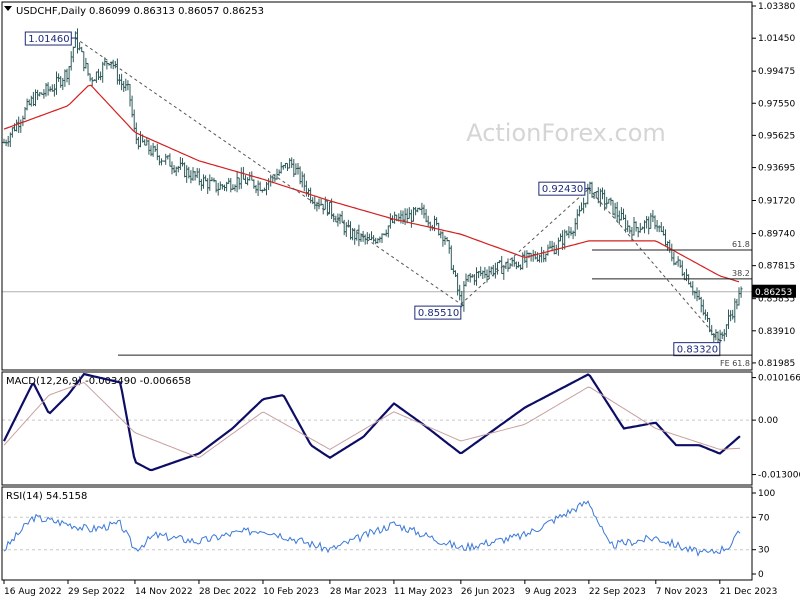 The width and height of the screenshot is (800, 604). I want to click on rsi-tick-label: 0, so click(761, 575).